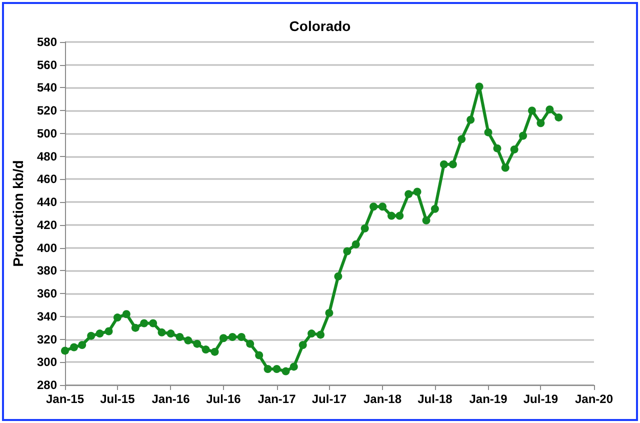 This screenshot has height=423, width=640. Describe the element at coordinates (118, 399) in the screenshot. I see `x-tick-label: Jul-15` at that location.